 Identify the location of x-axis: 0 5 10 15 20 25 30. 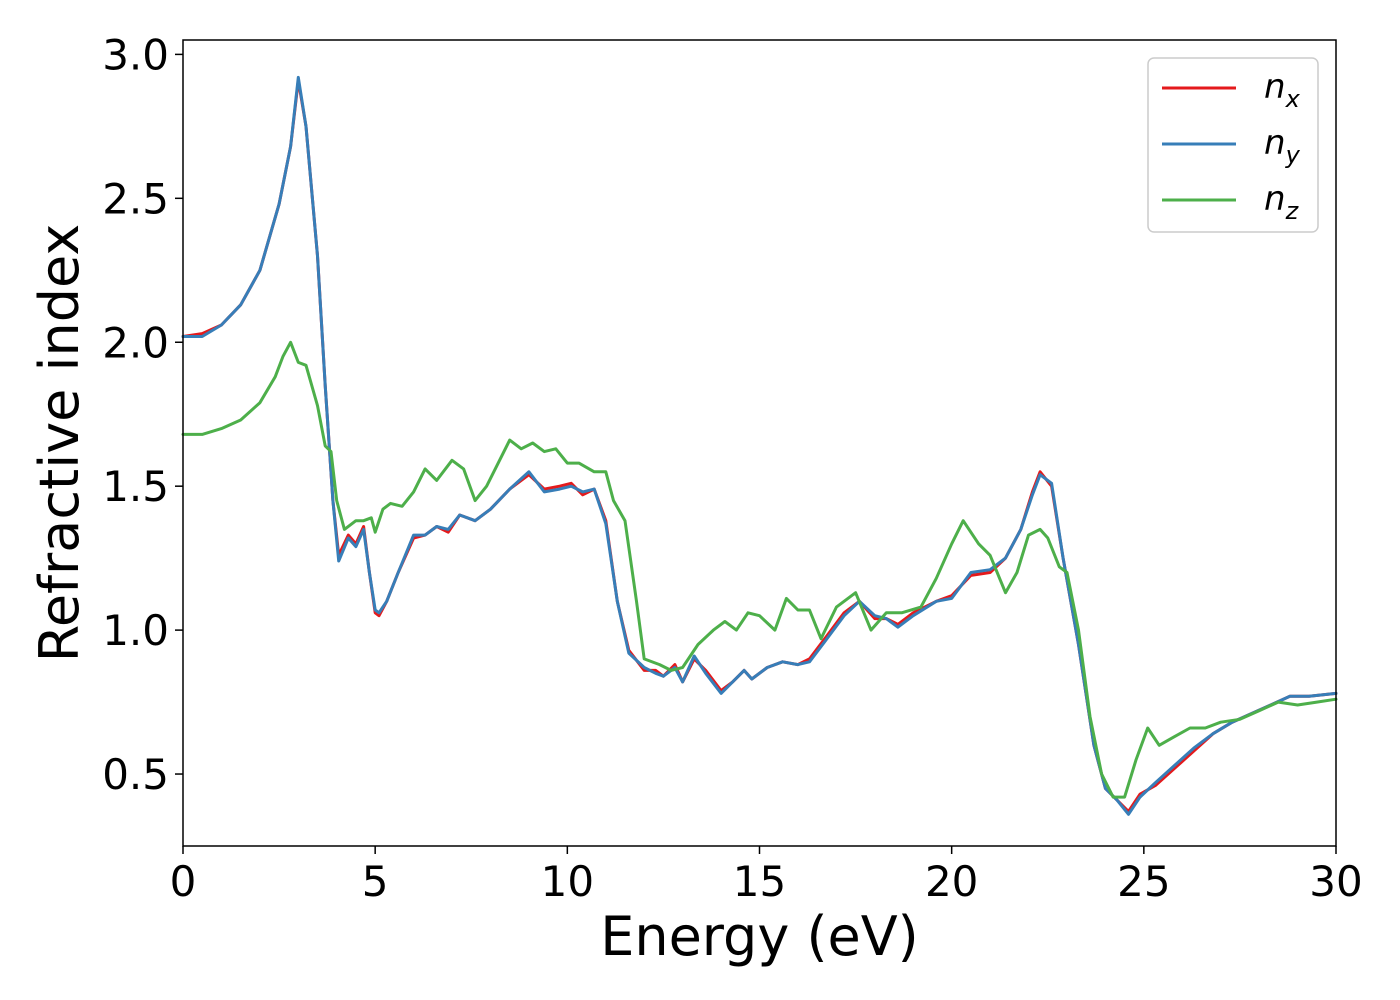
(766, 876).